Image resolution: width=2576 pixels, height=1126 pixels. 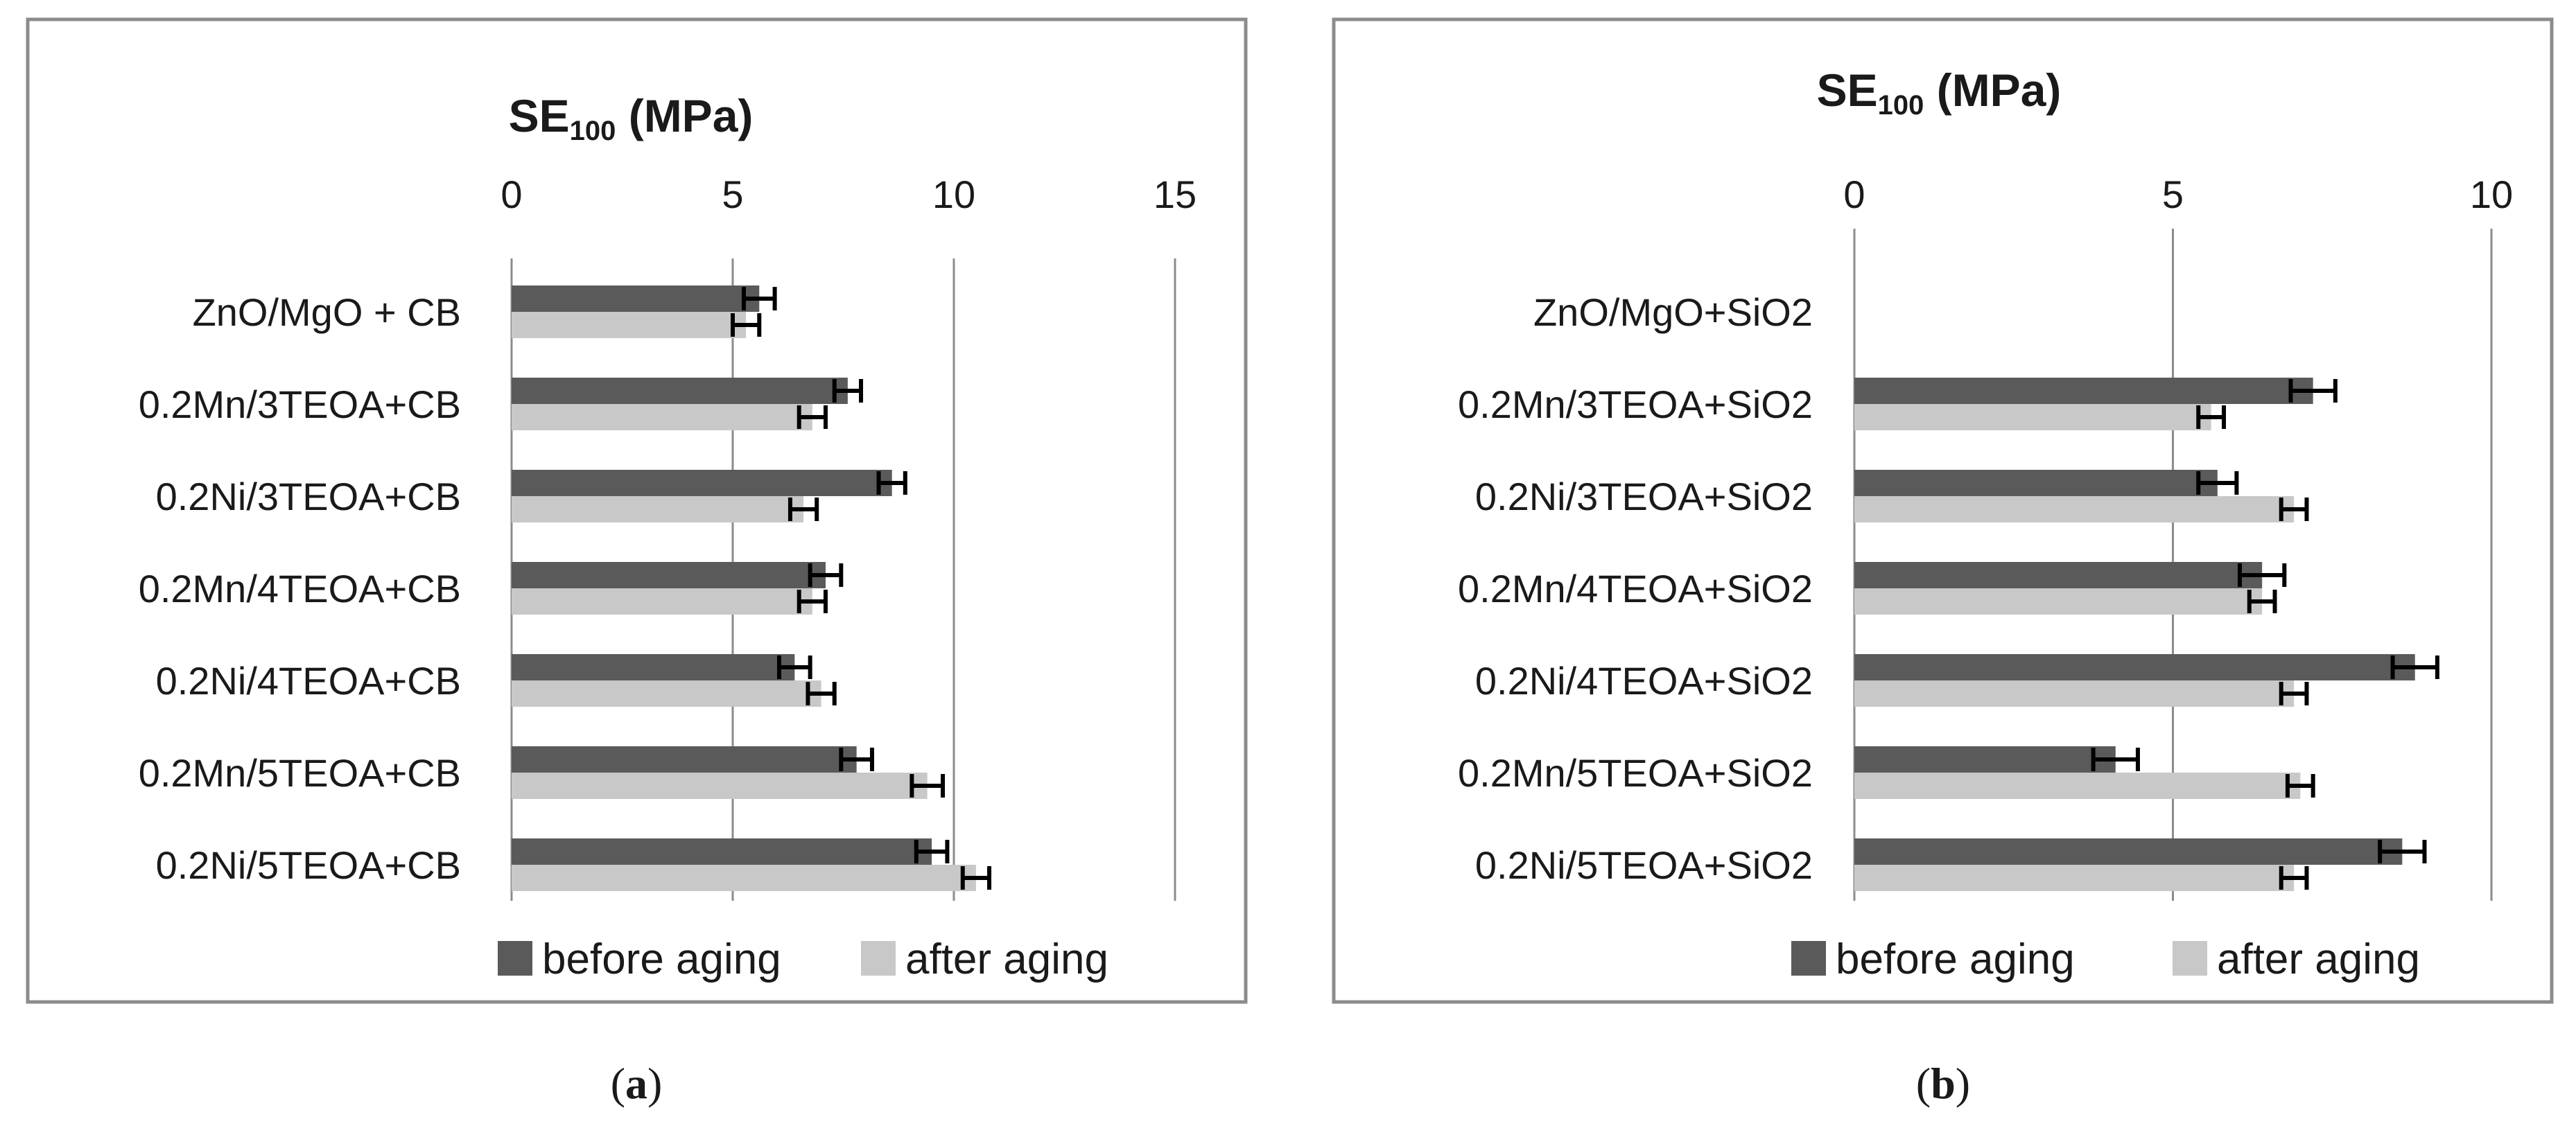 I want to click on panel-a-bars, so click(x=752, y=588).